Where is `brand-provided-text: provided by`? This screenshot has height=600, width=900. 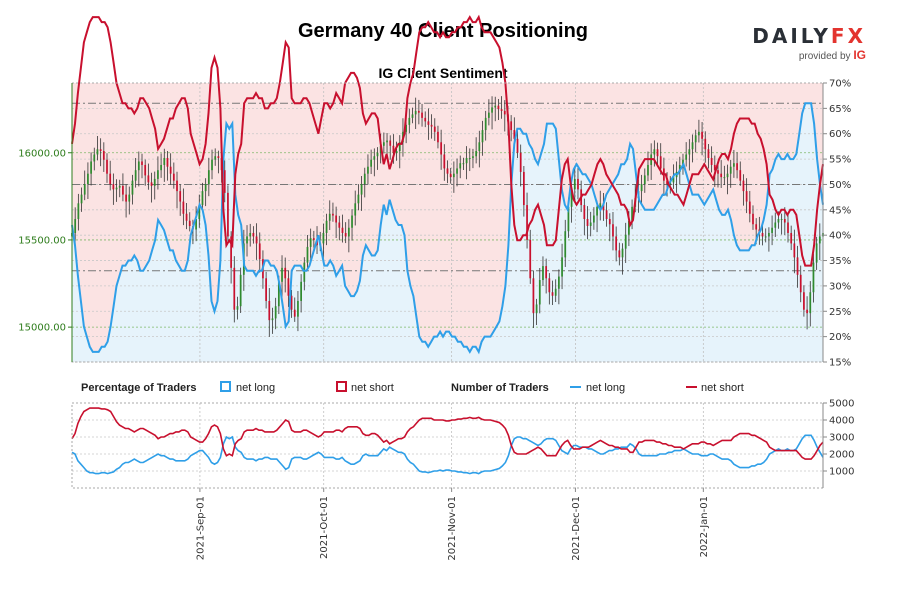 brand-provided-text: provided by is located at coordinates (824, 56).